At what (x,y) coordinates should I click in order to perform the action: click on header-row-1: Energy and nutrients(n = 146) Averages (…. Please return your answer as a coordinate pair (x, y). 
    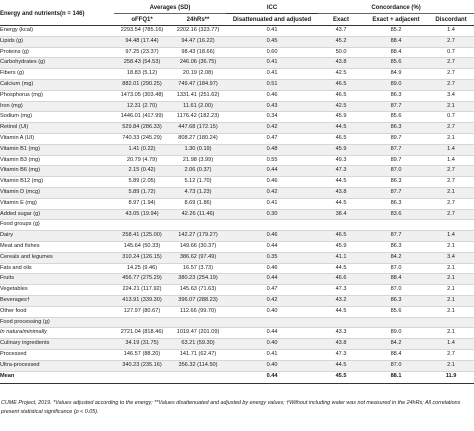
    Looking at the image, I should click on (237, 14).